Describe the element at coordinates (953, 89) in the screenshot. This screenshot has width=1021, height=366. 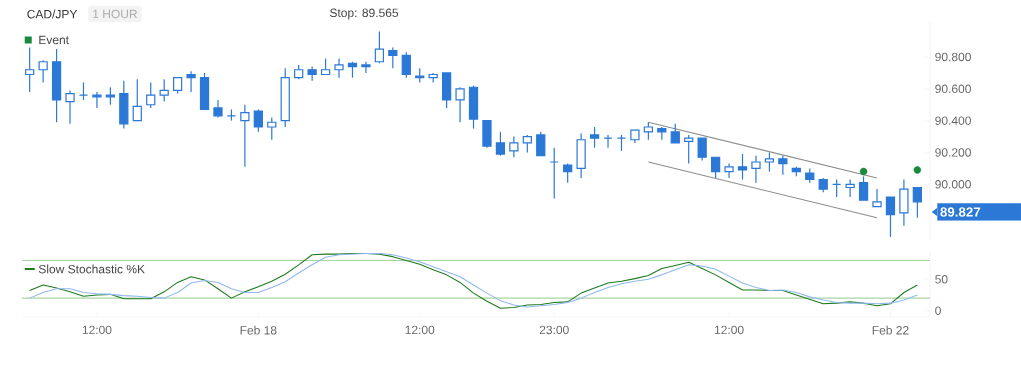
I see `y-tick-label: 90.600` at that location.